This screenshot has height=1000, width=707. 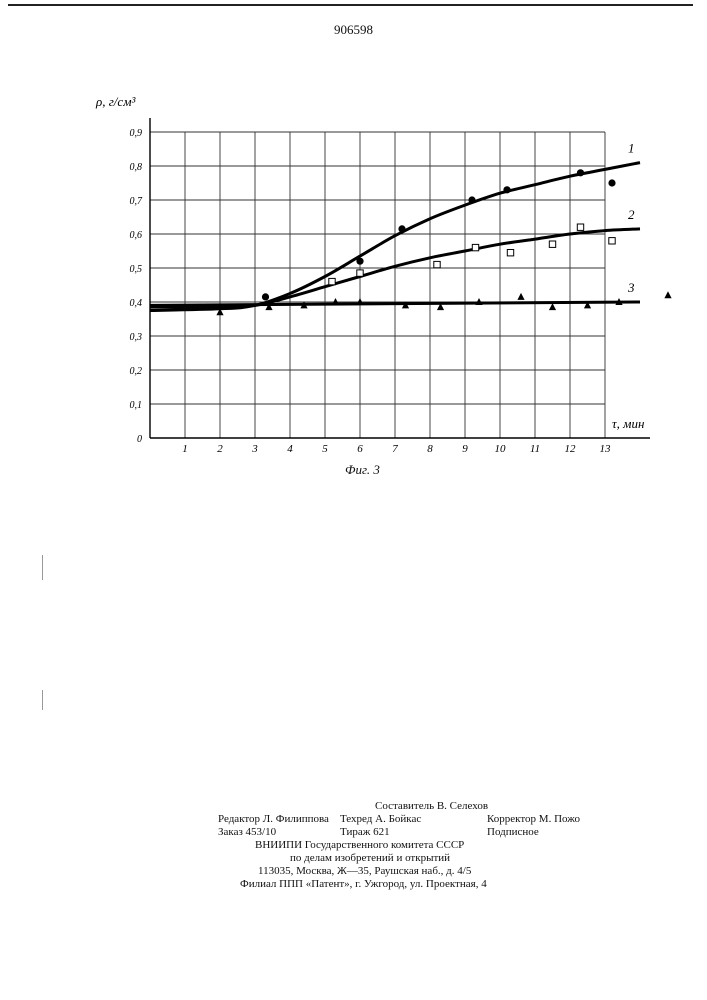 I want to click on x-tick-label: 9, so click(x=465, y=449).